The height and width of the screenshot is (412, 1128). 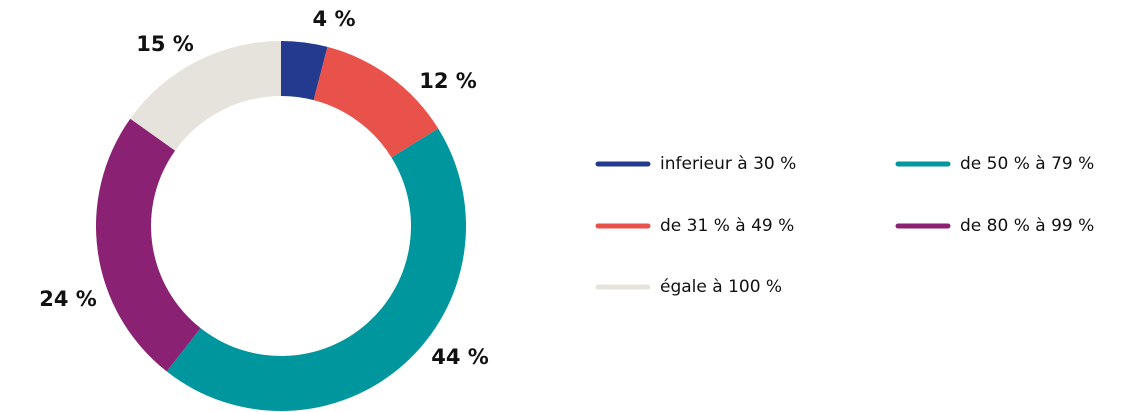 I want to click on legend-label: de 50 % à 79 %, so click(x=1027, y=164).